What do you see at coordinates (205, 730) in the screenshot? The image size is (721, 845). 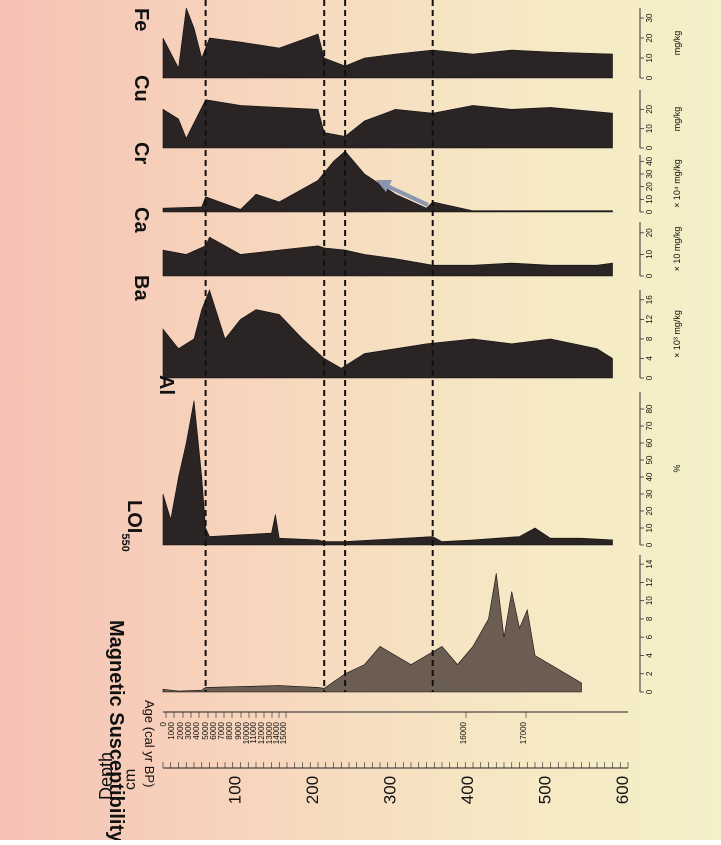 I see `age-tick-label: 5000` at bounding box center [205, 730].